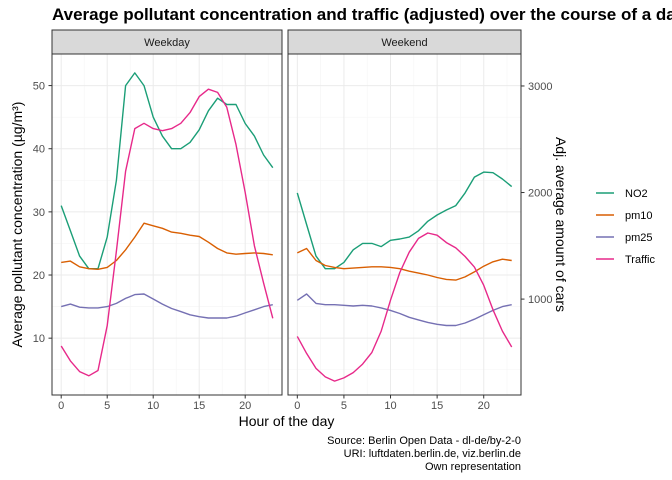 This screenshot has height=480, width=672. I want to click on y2-tick-label: 3000, so click(540, 87).